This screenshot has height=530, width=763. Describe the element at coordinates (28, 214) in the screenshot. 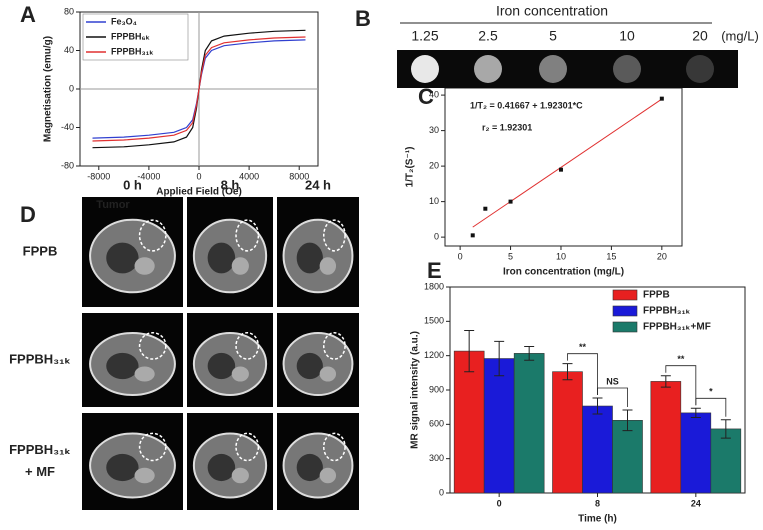

I see `panel-label: D` at that location.